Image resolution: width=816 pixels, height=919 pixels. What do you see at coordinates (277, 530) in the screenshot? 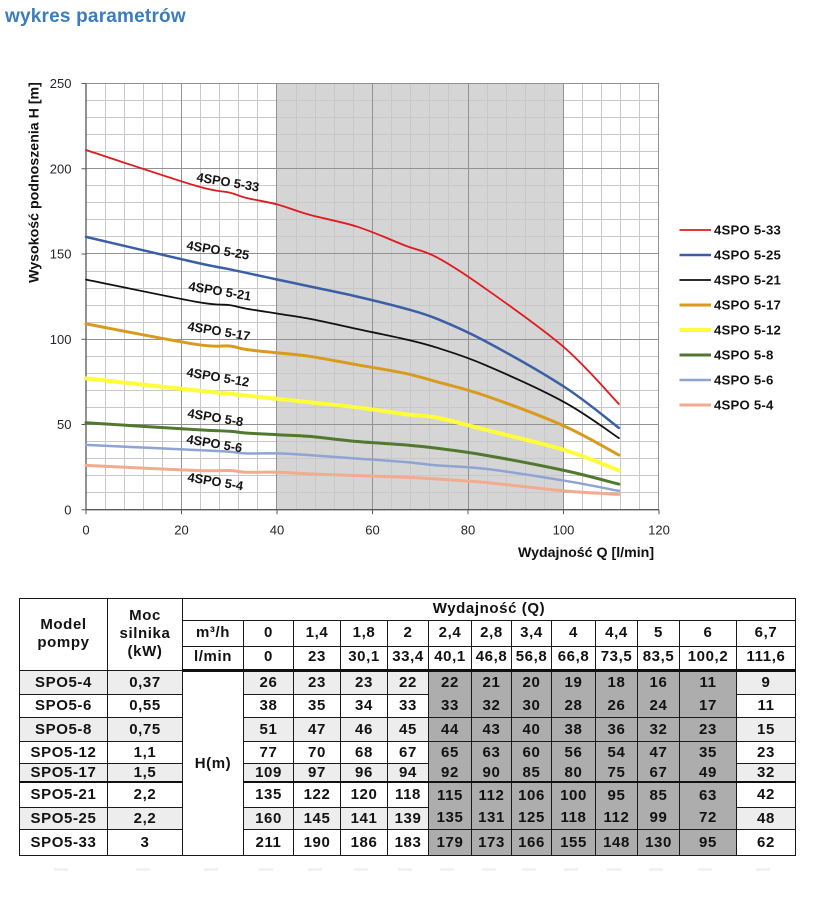
I see `svg-text: 40` at bounding box center [277, 530].